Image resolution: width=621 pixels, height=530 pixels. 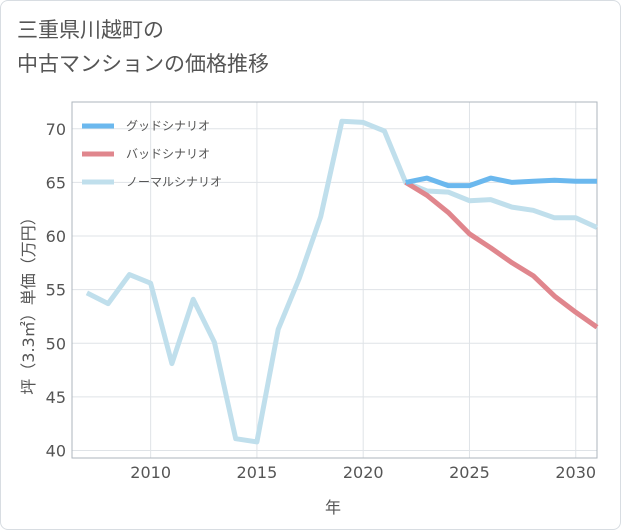 What do you see at coordinates (469, 472) in the screenshot?
I see `x-tick-label: 2025` at bounding box center [469, 472].